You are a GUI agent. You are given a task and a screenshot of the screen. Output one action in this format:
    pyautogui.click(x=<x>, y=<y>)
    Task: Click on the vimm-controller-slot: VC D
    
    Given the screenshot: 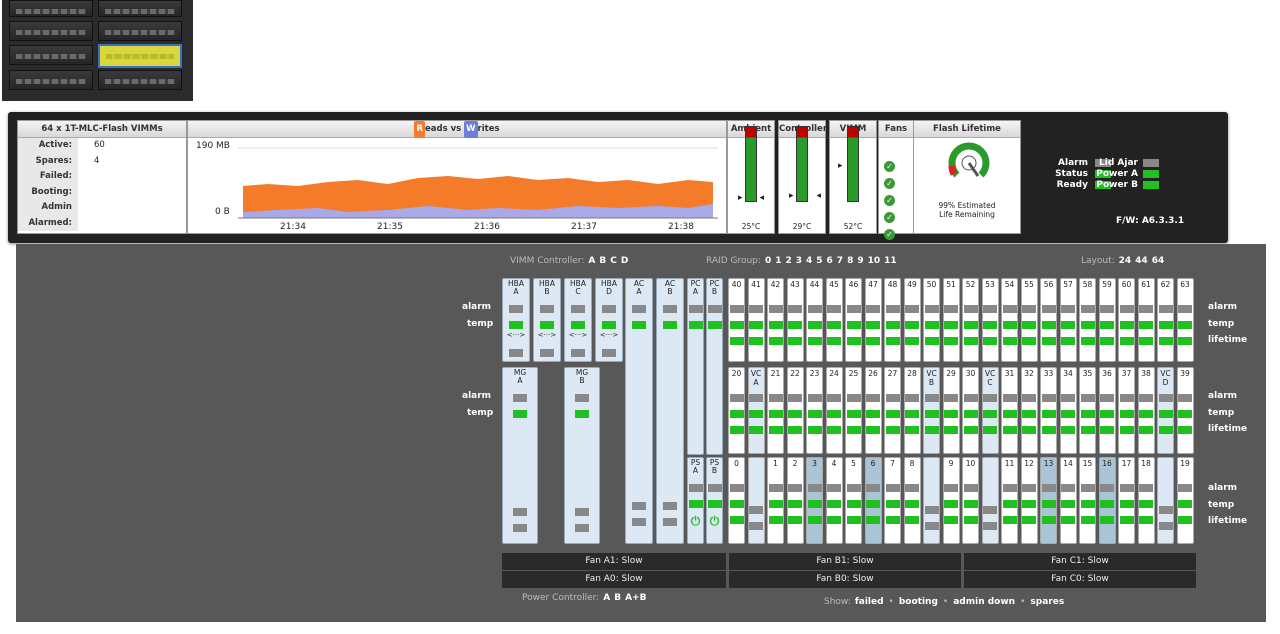 What is the action you would take?
    pyautogui.click(x=1165, y=410)
    